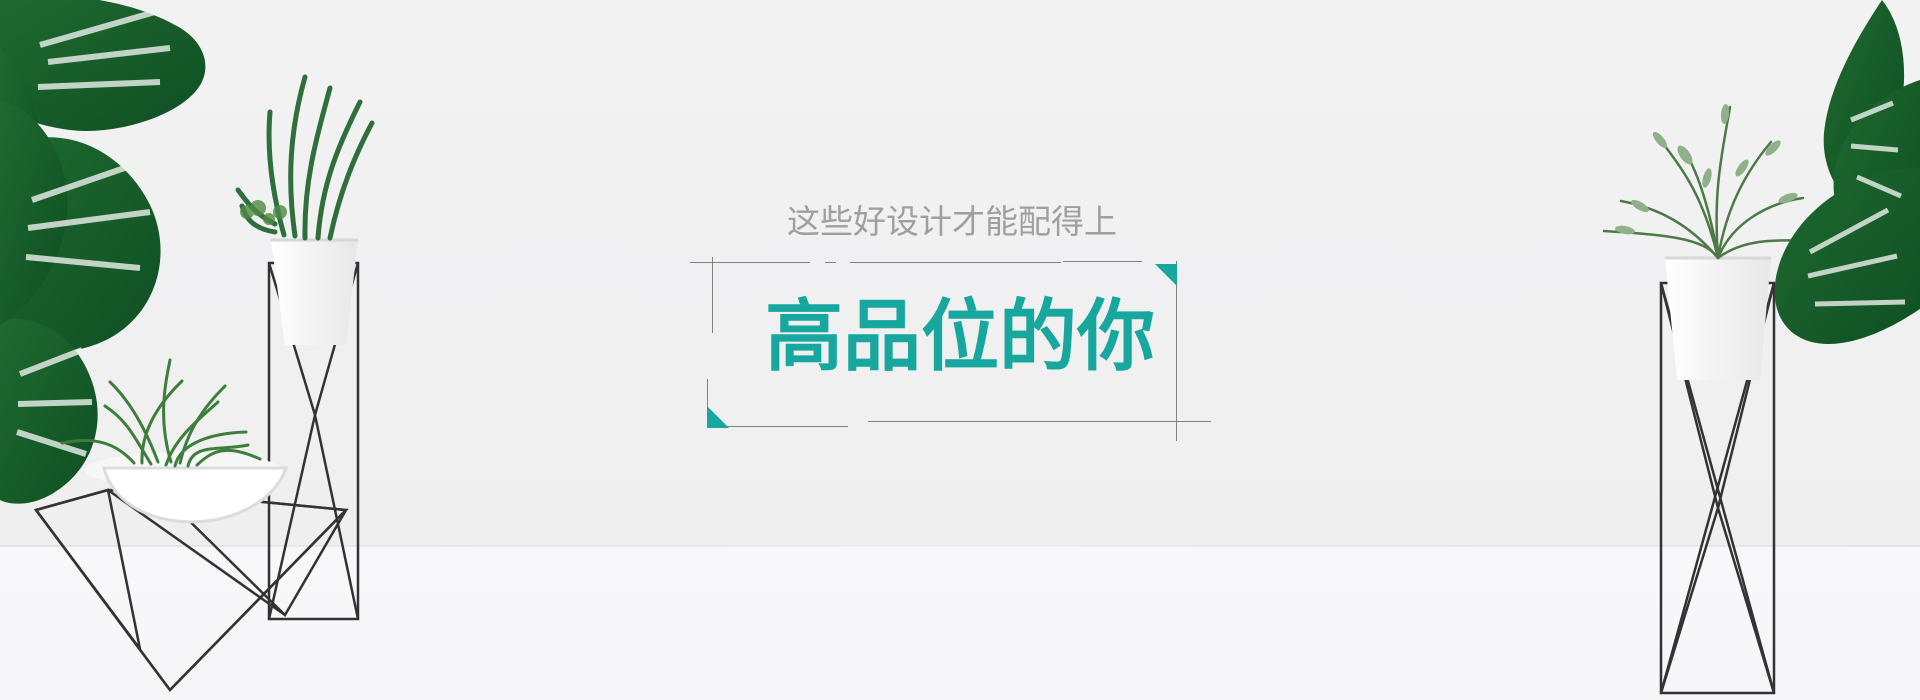  What do you see at coordinates (1713, 175) in the screenshot?
I see `right-plant-leaves-icon` at bounding box center [1713, 175].